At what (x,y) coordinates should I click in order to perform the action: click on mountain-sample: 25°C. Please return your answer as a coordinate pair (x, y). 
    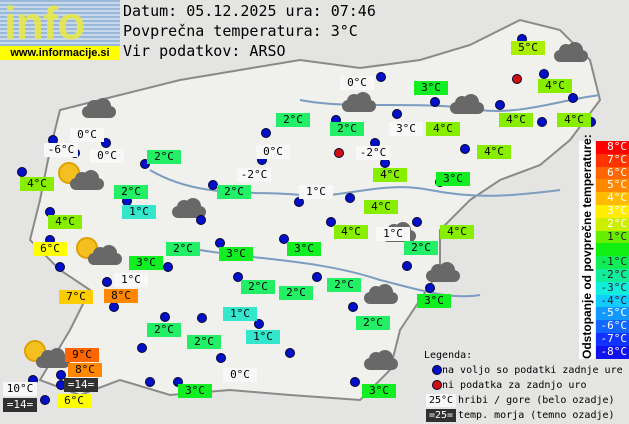
    Looking at the image, I should click on (441, 400).